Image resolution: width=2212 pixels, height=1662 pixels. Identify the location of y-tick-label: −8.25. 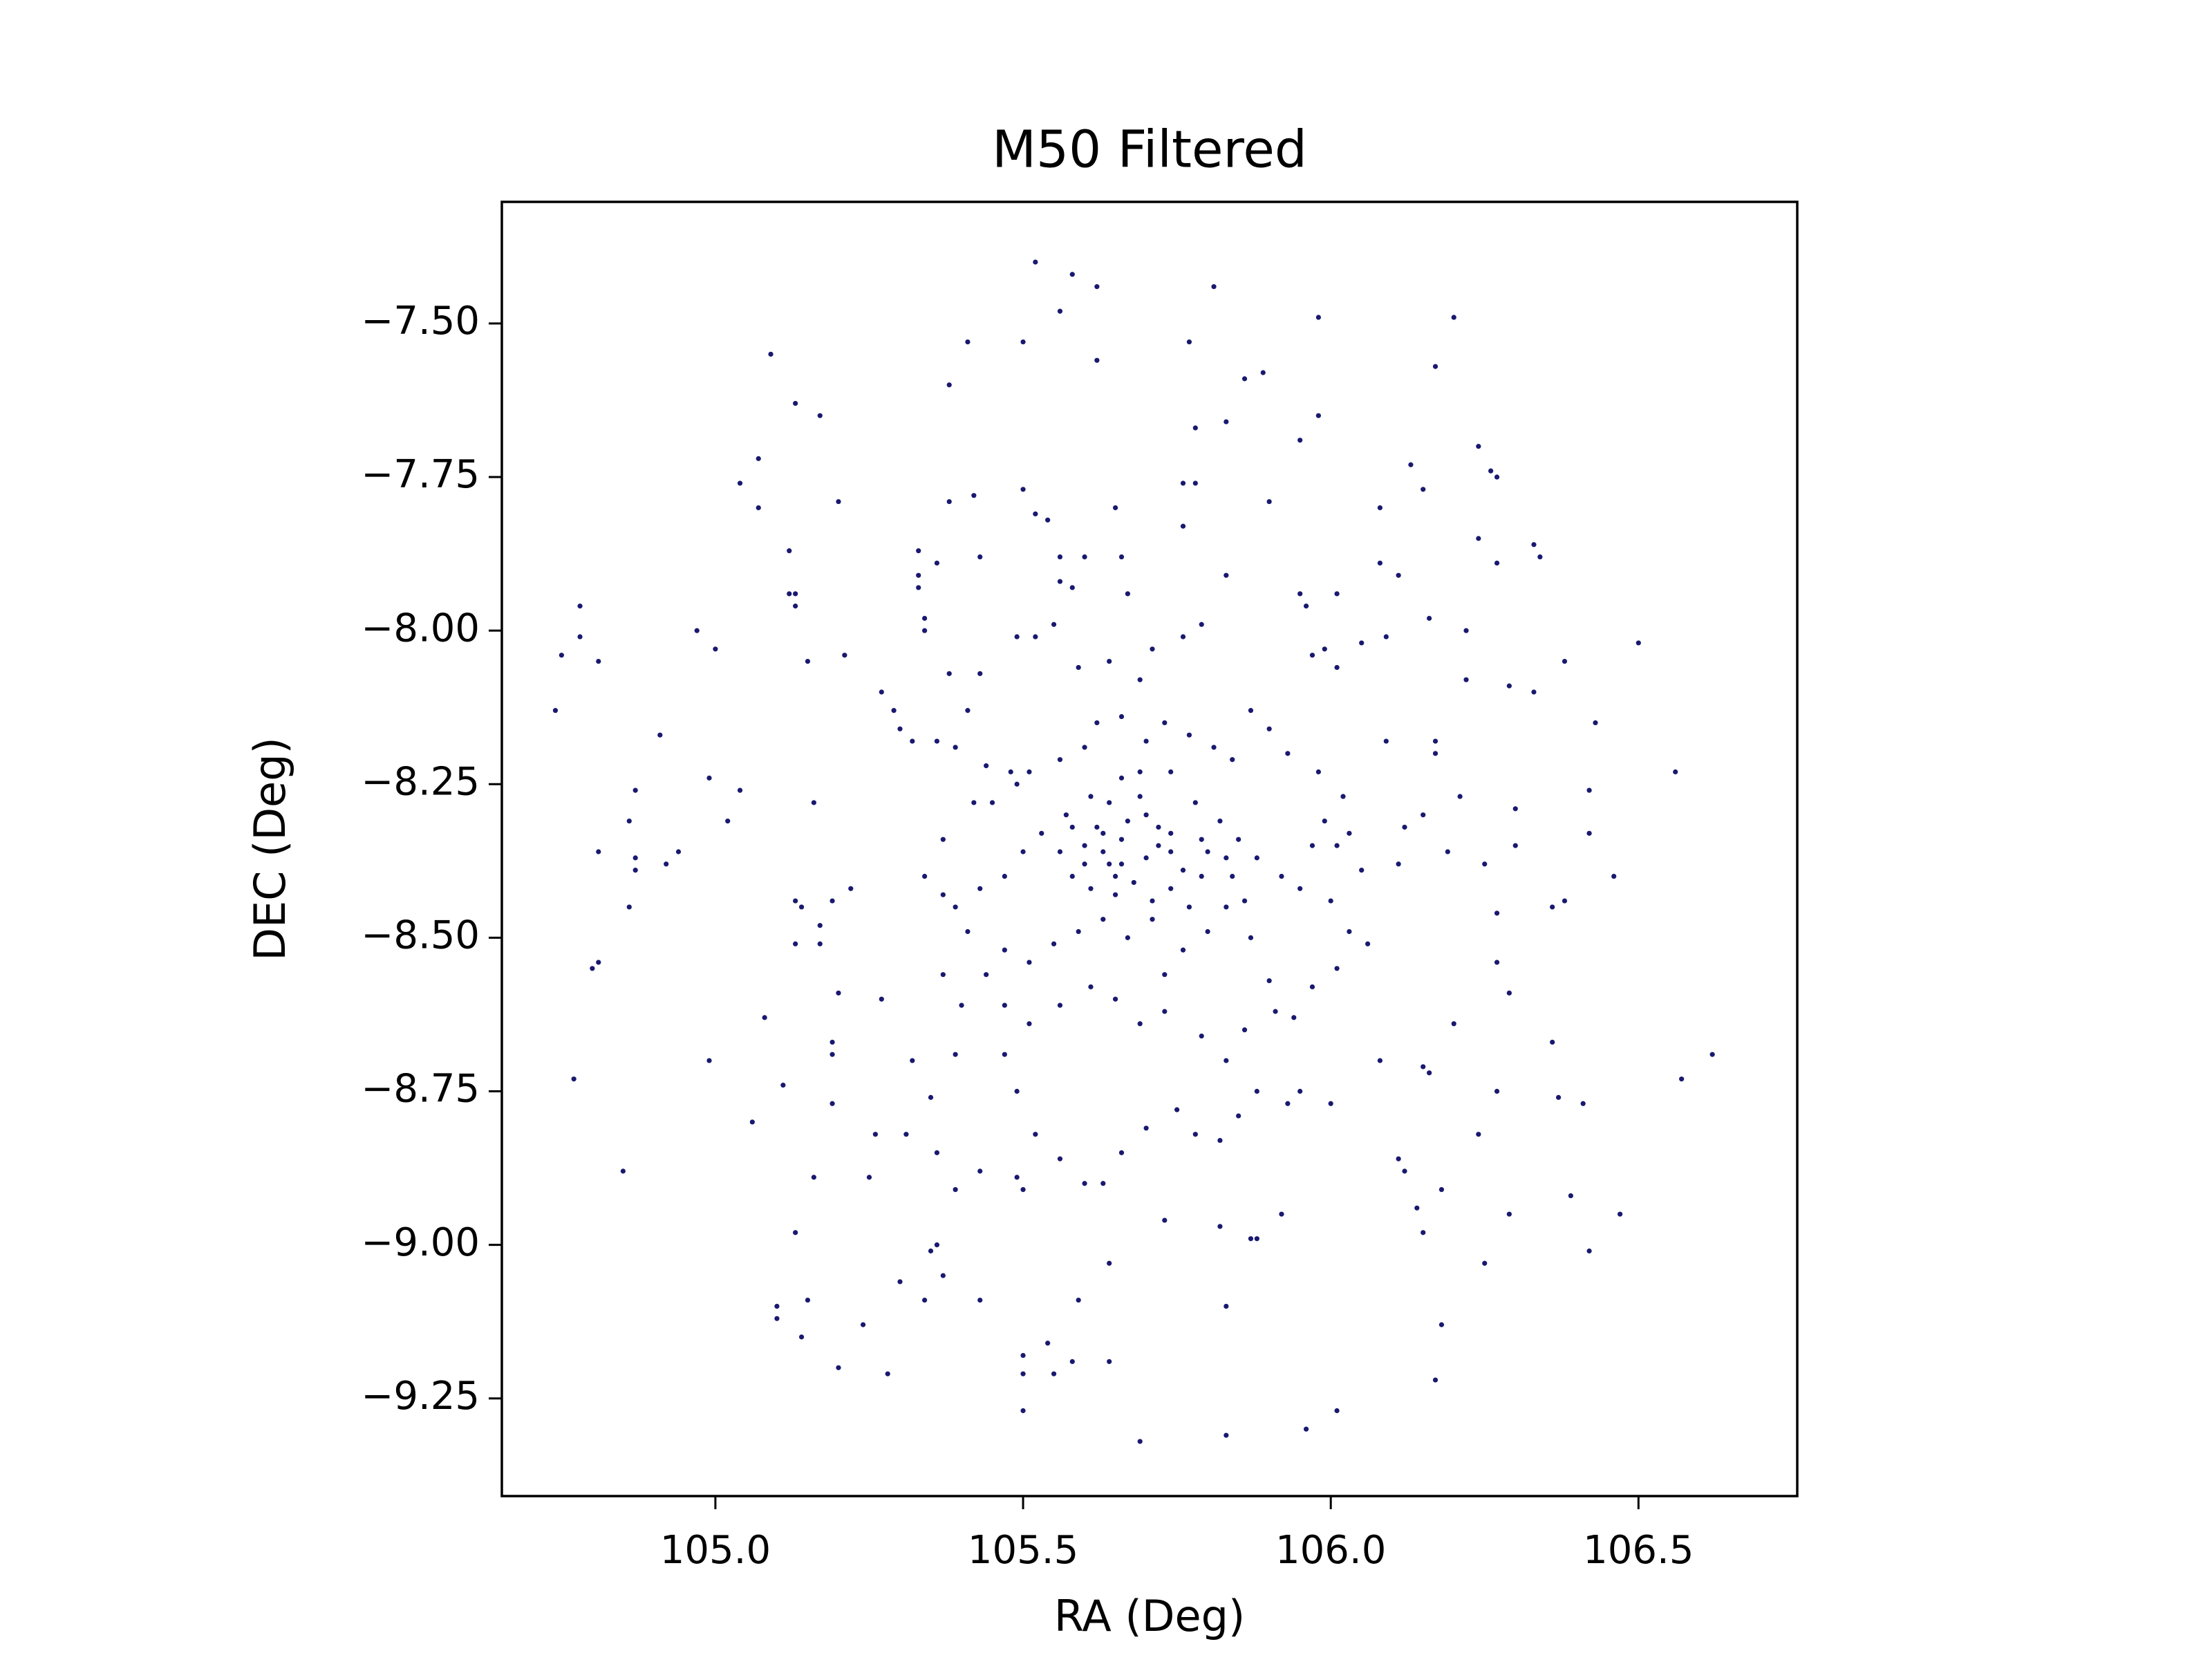
(420, 781).